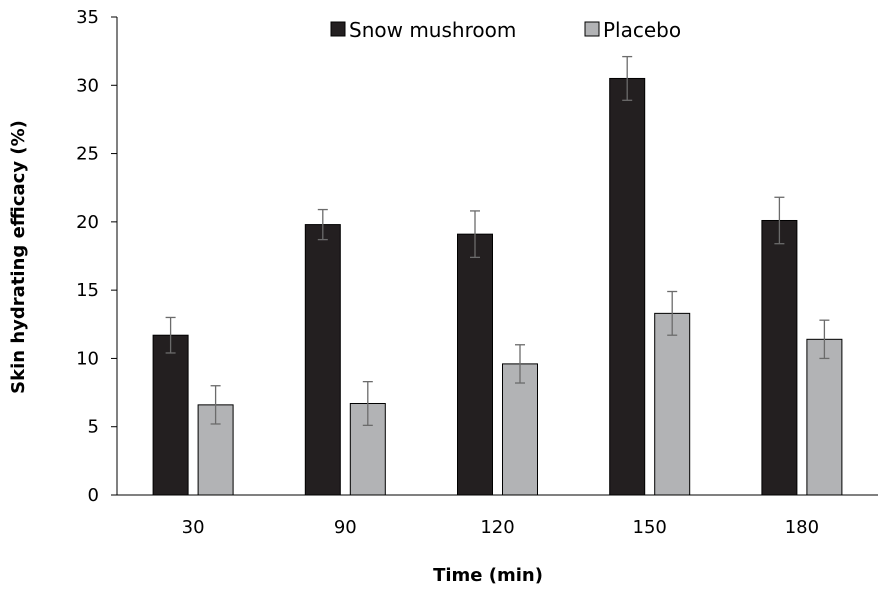 The width and height of the screenshot is (887, 595). Describe the element at coordinates (87, 358) in the screenshot. I see `y-tick-label: 10` at that location.